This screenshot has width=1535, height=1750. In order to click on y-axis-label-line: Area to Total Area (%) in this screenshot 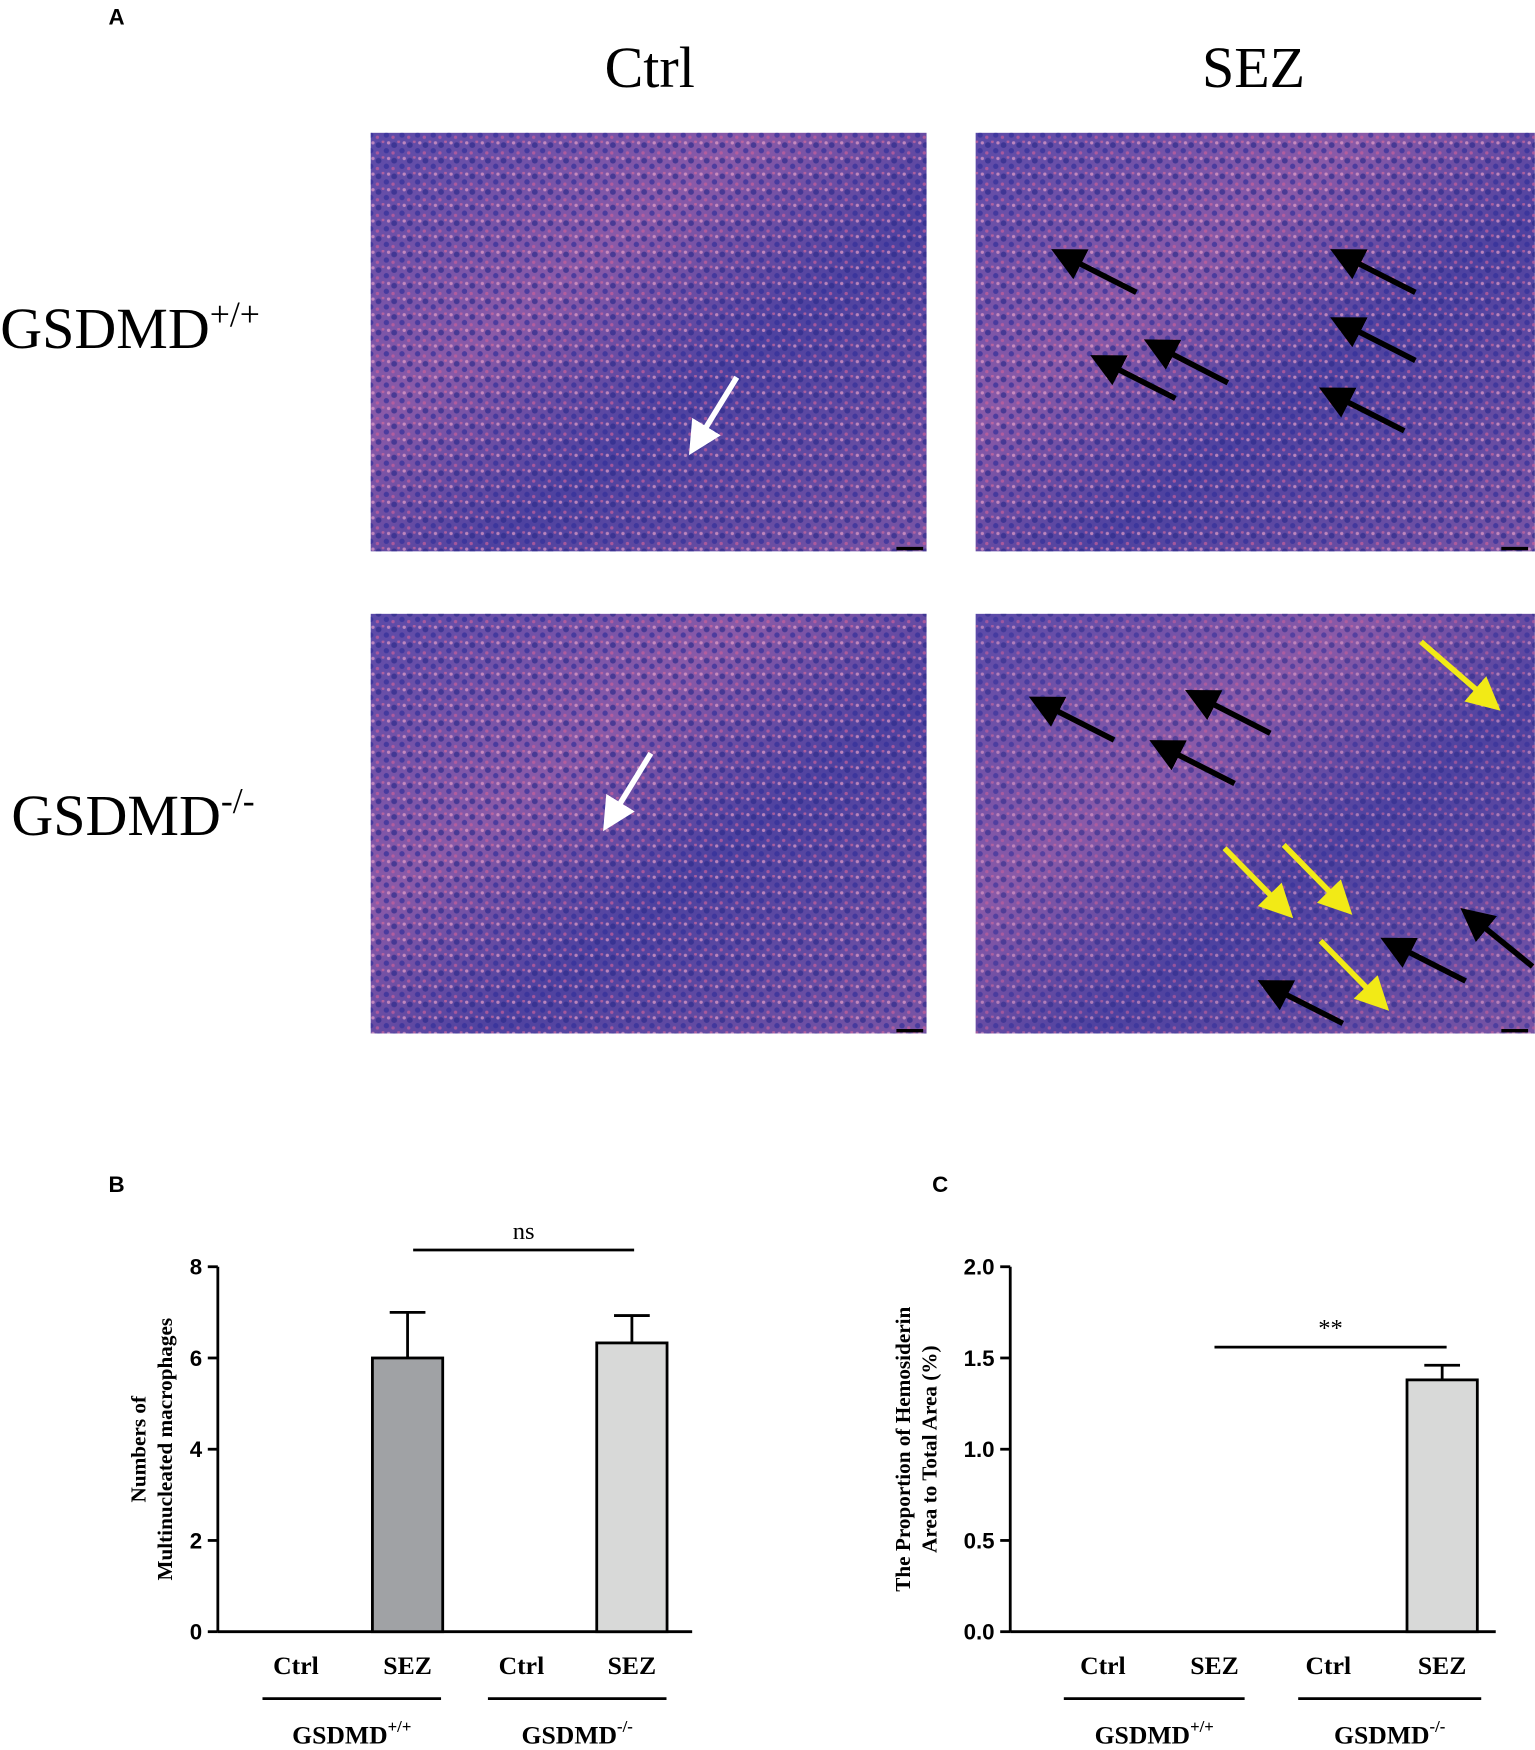, I will do `click(930, 1449)`.